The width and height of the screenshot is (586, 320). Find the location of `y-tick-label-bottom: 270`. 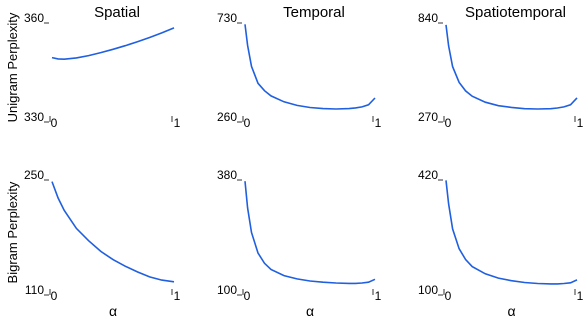

y-tick-label-bottom: 270 is located at coordinates (428, 117).